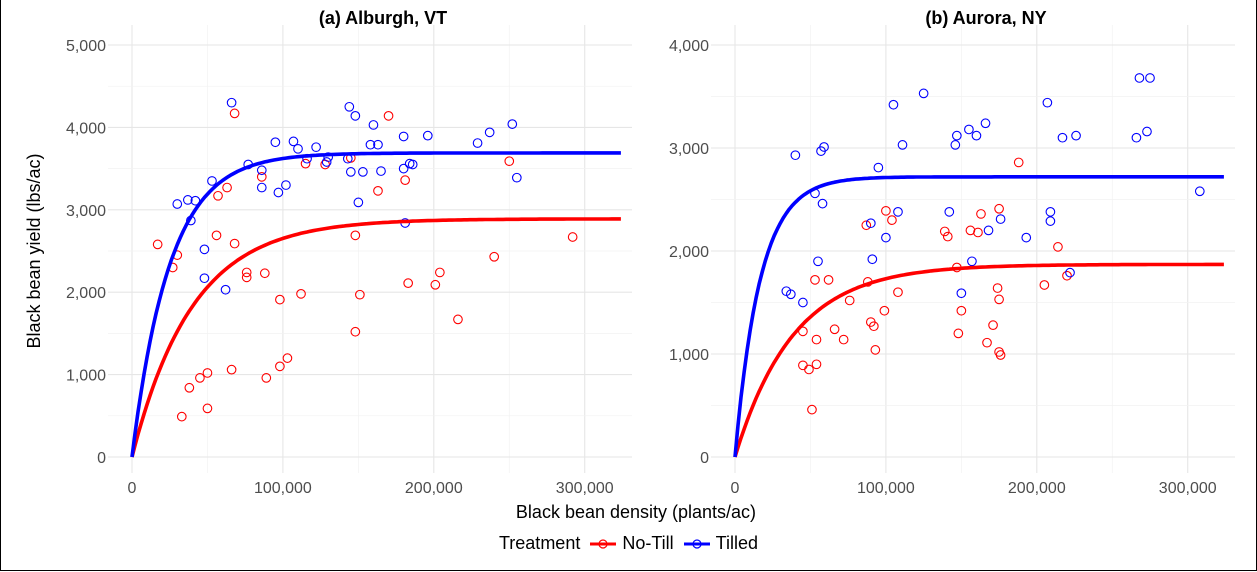 The width and height of the screenshot is (1257, 572). Describe the element at coordinates (1037, 488) in the screenshot. I see `panel-2-x-tick-label: 200,000` at that location.